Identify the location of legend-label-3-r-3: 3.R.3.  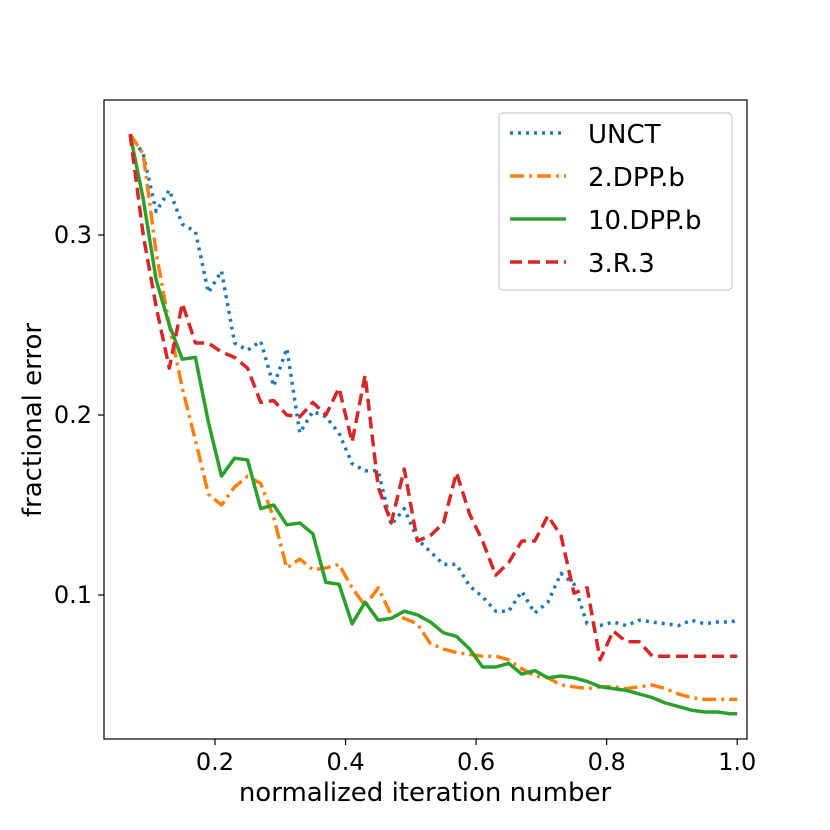
(621, 264).